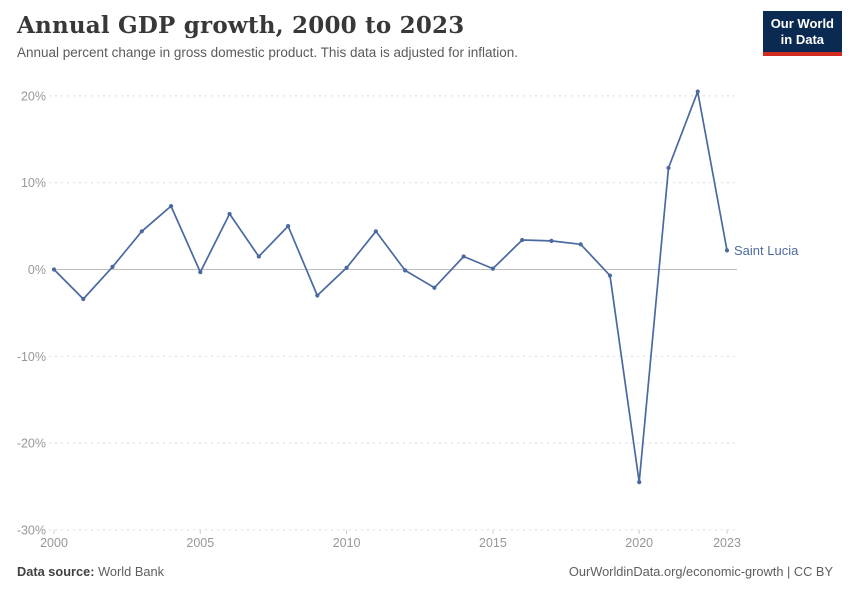 This screenshot has height=600, width=850. What do you see at coordinates (241, 25) in the screenshot?
I see `page-title: Annual GDP growth, 2000 to 2023` at bounding box center [241, 25].